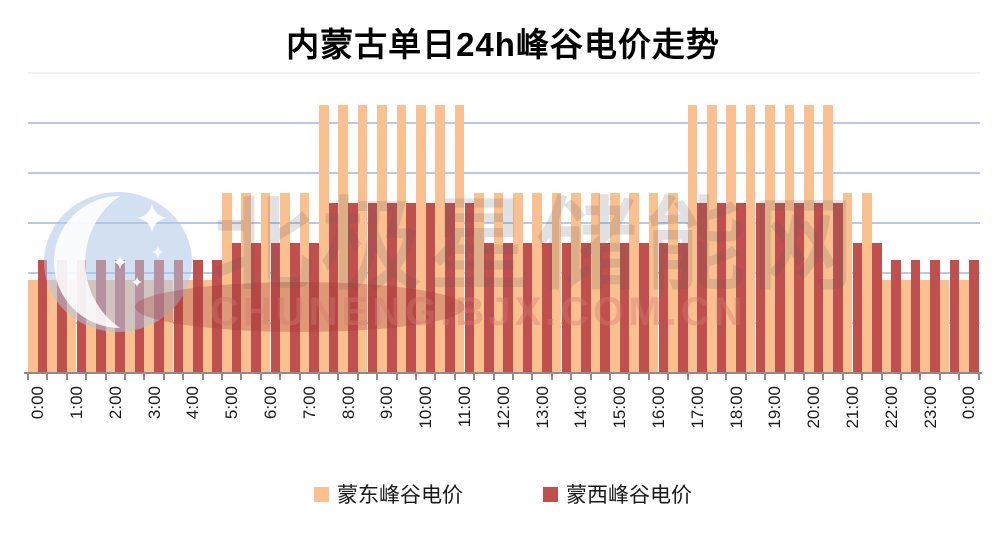  I want to click on x-axis-label: 12:00, so click(503, 407).